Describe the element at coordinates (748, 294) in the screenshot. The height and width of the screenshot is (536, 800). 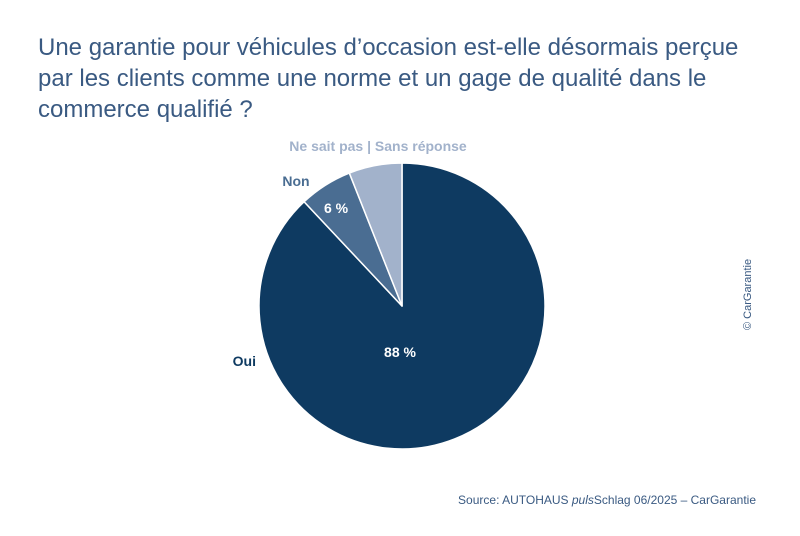
I see `copyright-text: © CarGarantie` at that location.